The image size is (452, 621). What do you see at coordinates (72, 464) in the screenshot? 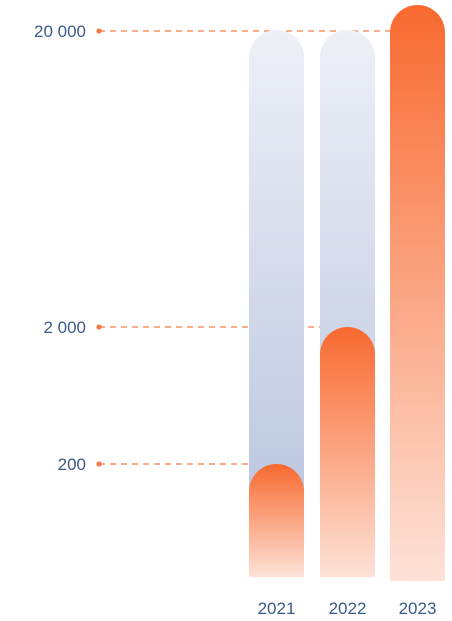
I see `y-tick-label-2: 200` at bounding box center [72, 464].